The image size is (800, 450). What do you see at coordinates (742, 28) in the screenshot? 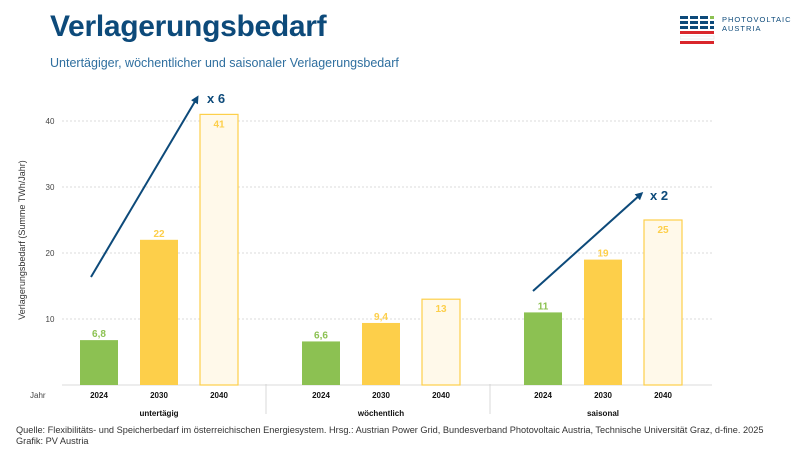
I see `logo-text-line2: AUSTRIA` at bounding box center [742, 28].